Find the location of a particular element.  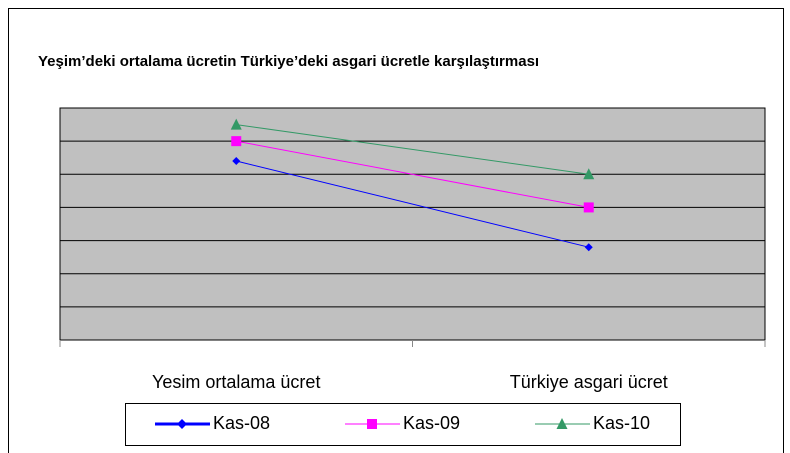

legend-label: Kas-10 is located at coordinates (621, 423).